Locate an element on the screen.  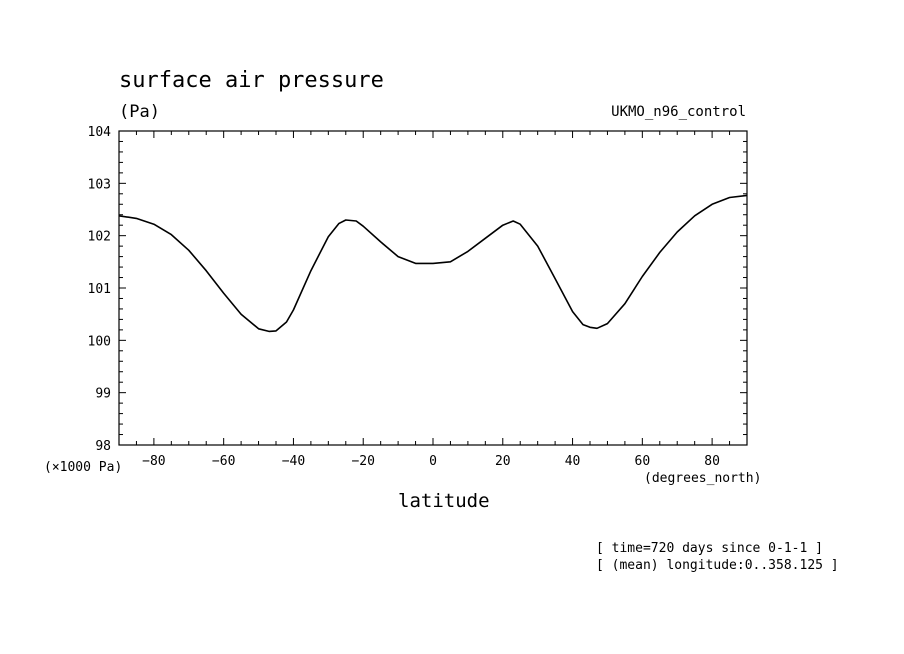
x-tick-label: 60 is located at coordinates (643, 461).